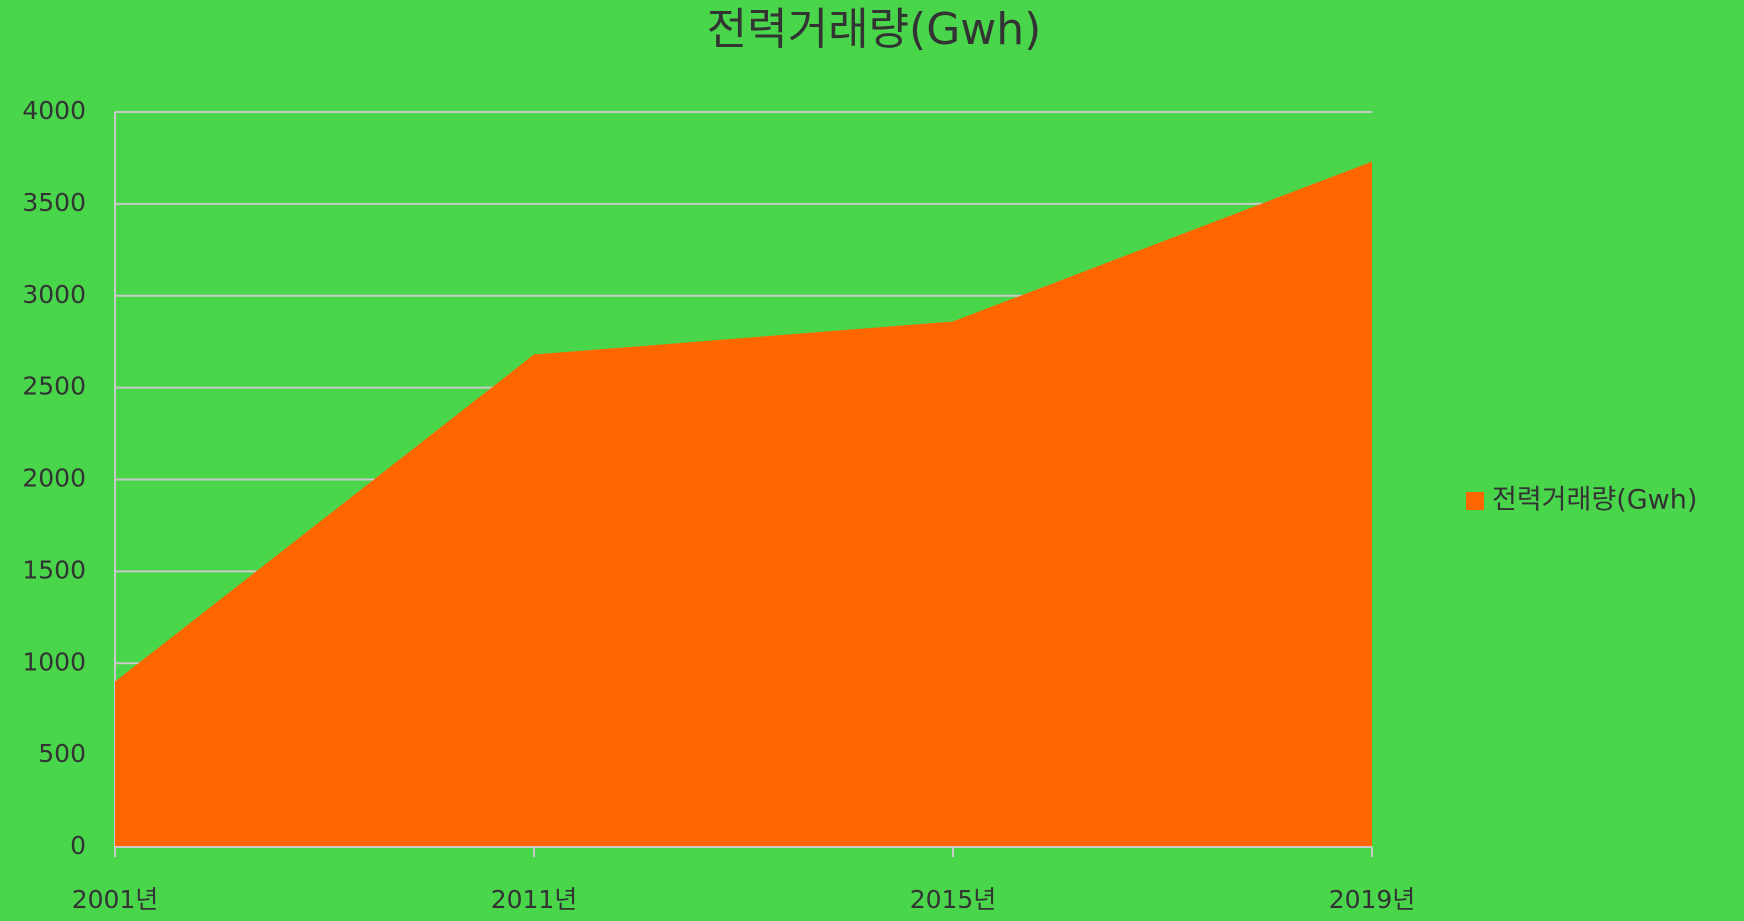 Image resolution: width=1744 pixels, height=921 pixels. Describe the element at coordinates (874, 29) in the screenshot. I see `chart-title: 전력거래량(Gwh)` at that location.